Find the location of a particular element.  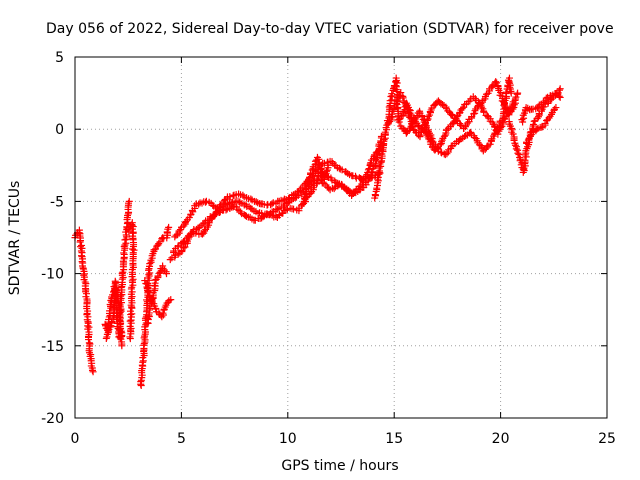

y-tick-label: -20 is located at coordinates (52, 419).